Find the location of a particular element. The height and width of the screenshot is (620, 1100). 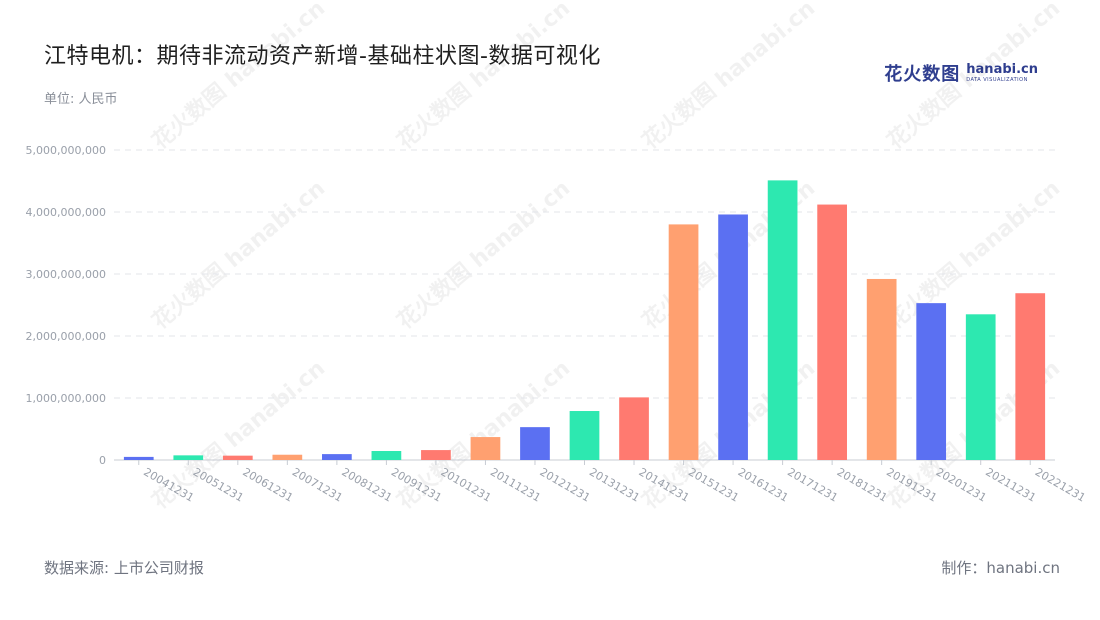

y-tick-label: 4,000,000,000 is located at coordinates (66, 212).